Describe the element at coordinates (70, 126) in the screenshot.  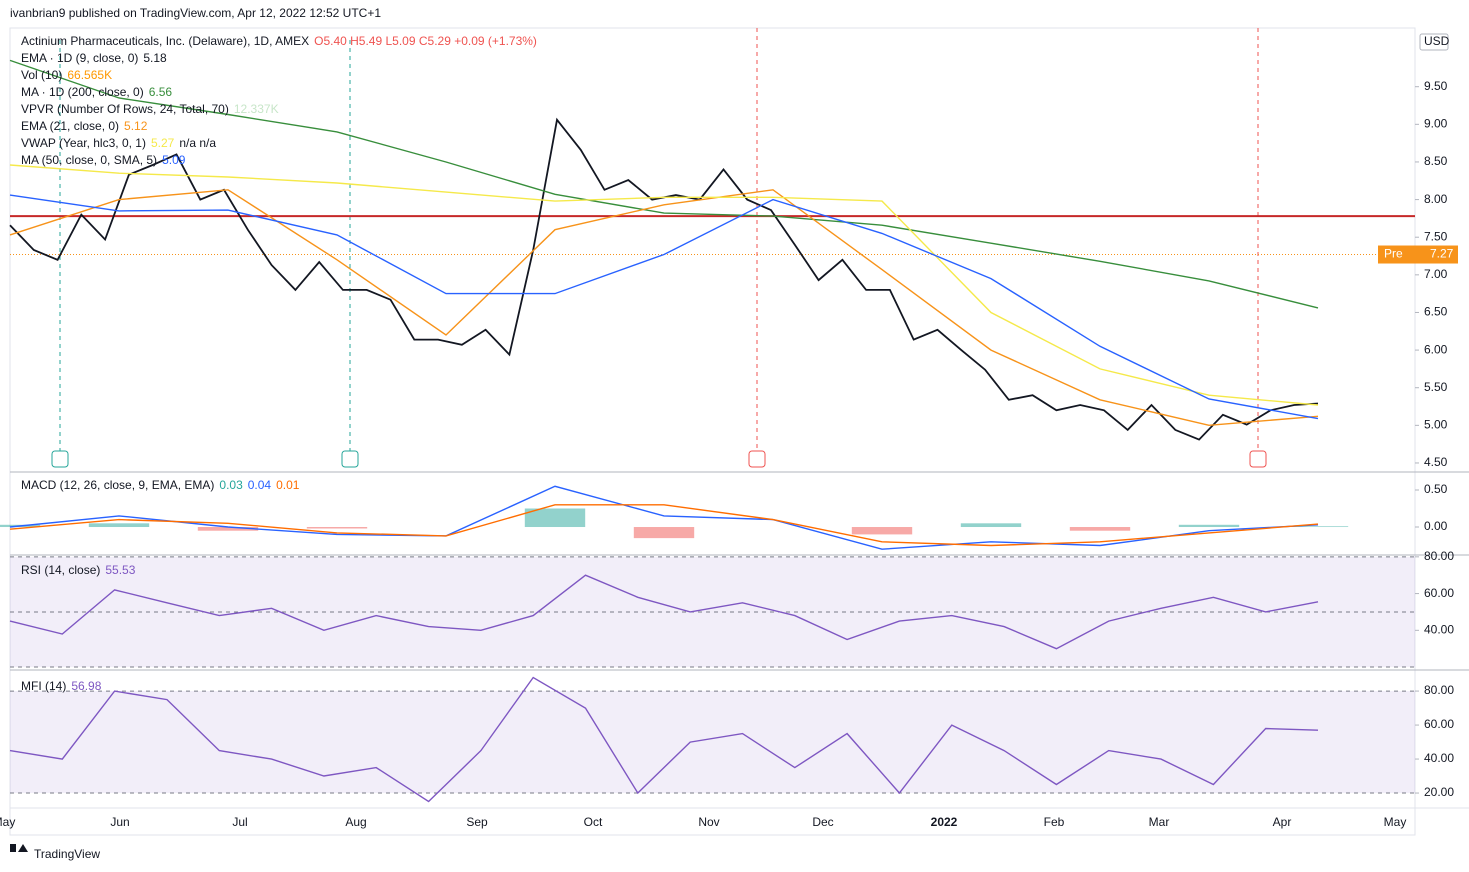
I see `legend-name: EMA (21, close, 0)` at that location.